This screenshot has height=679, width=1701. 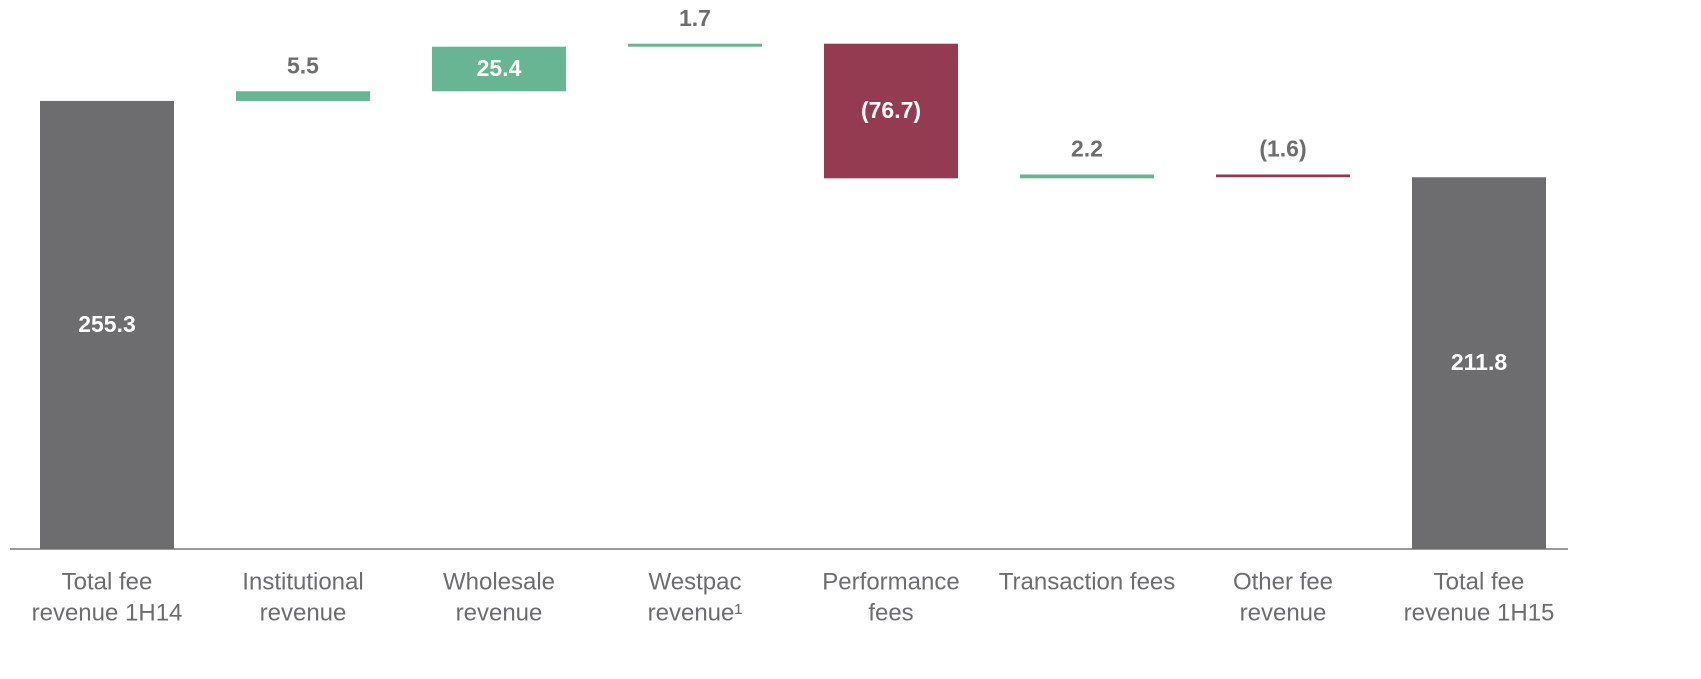 What do you see at coordinates (890, 581) in the screenshot?
I see `x-tick-label: Performance` at bounding box center [890, 581].